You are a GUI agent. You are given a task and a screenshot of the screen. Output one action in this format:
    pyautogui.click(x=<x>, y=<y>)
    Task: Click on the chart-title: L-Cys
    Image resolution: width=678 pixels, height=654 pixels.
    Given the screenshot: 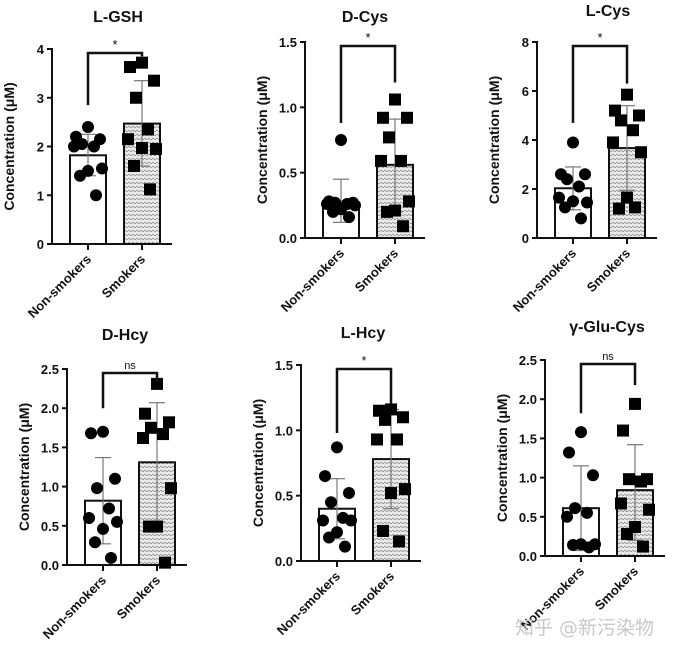 What is the action you would take?
    pyautogui.click(x=608, y=11)
    